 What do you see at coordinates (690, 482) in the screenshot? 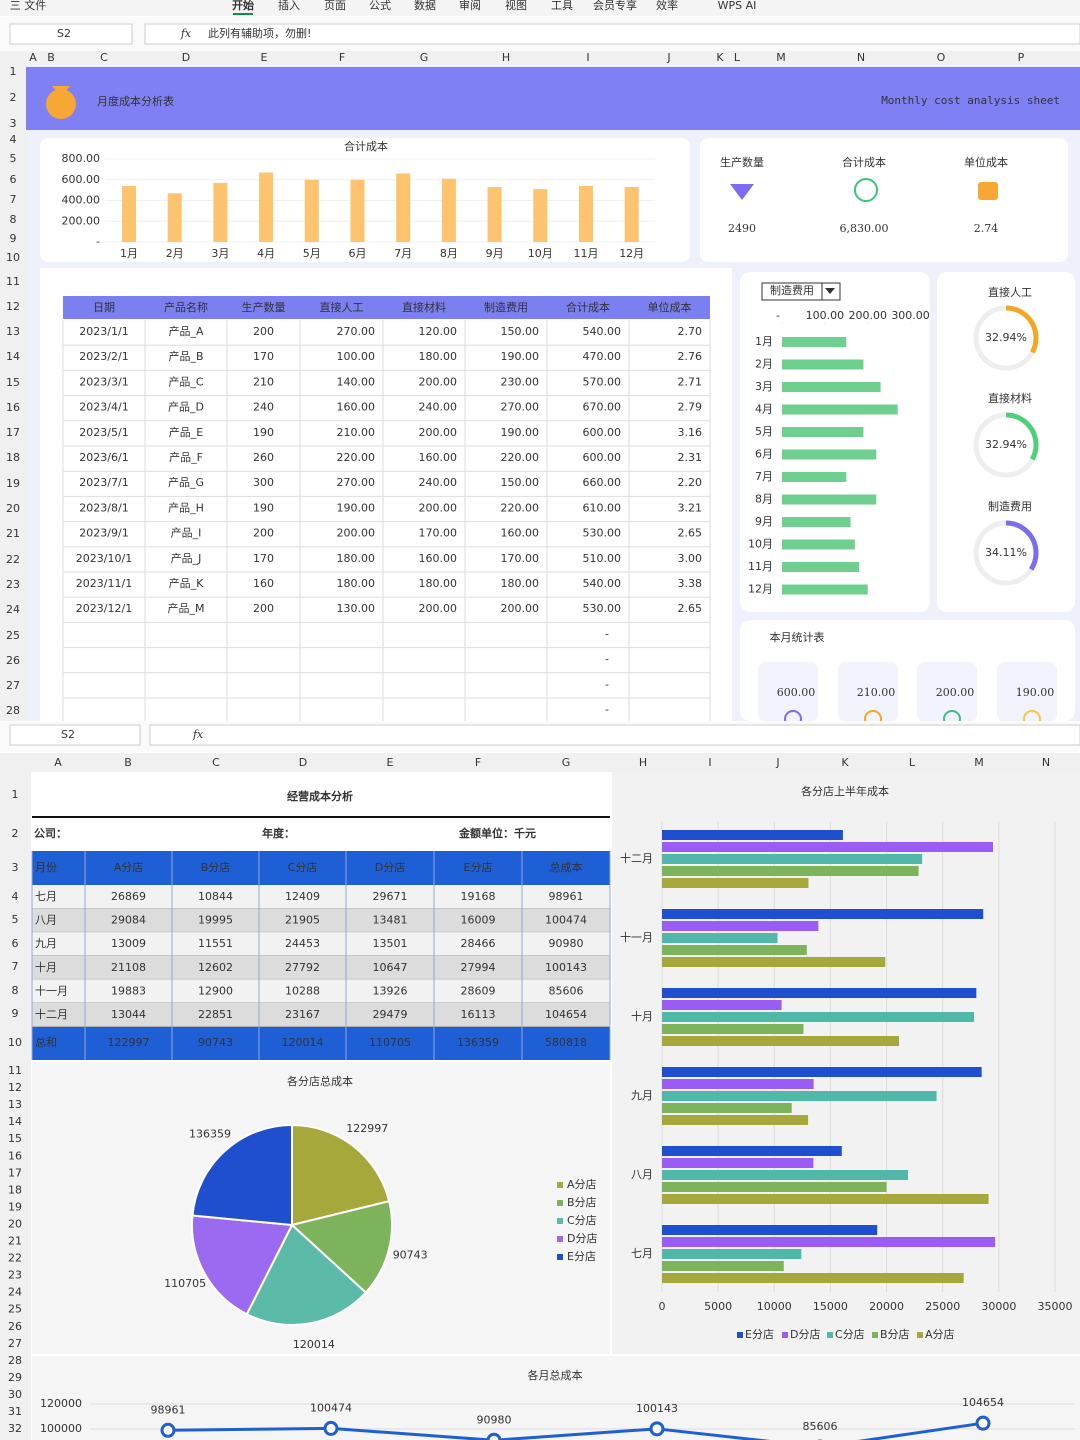
I see `table-cell: 2.20` at bounding box center [690, 482].